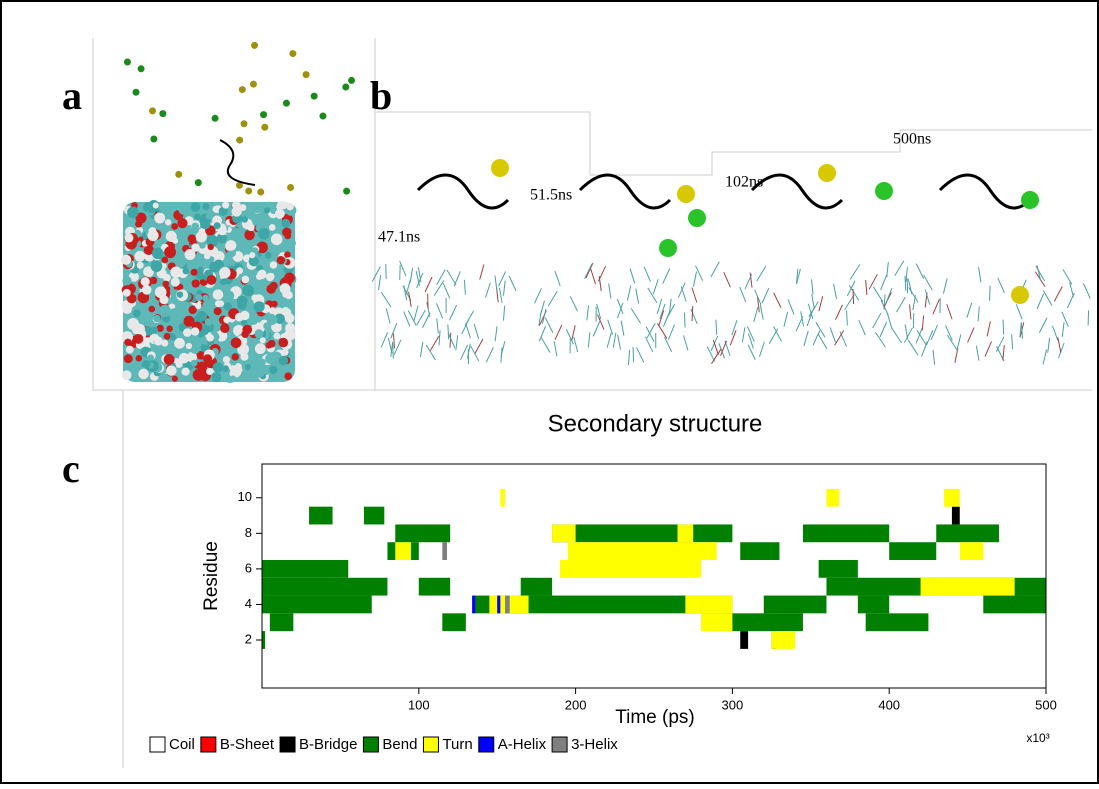 This screenshot has width=1099, height=789. Describe the element at coordinates (248, 567) in the screenshot. I see `y-tick-label: 6` at that location.